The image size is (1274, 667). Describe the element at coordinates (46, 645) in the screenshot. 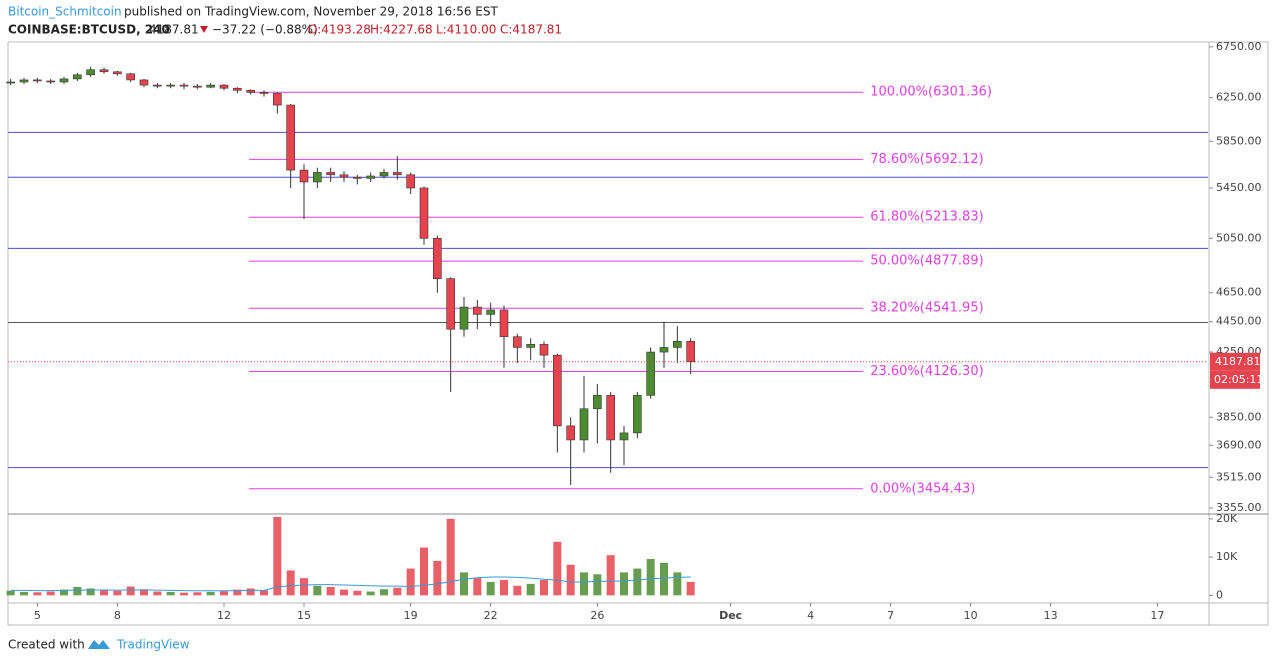

I see `footer-created: Created with` at that location.